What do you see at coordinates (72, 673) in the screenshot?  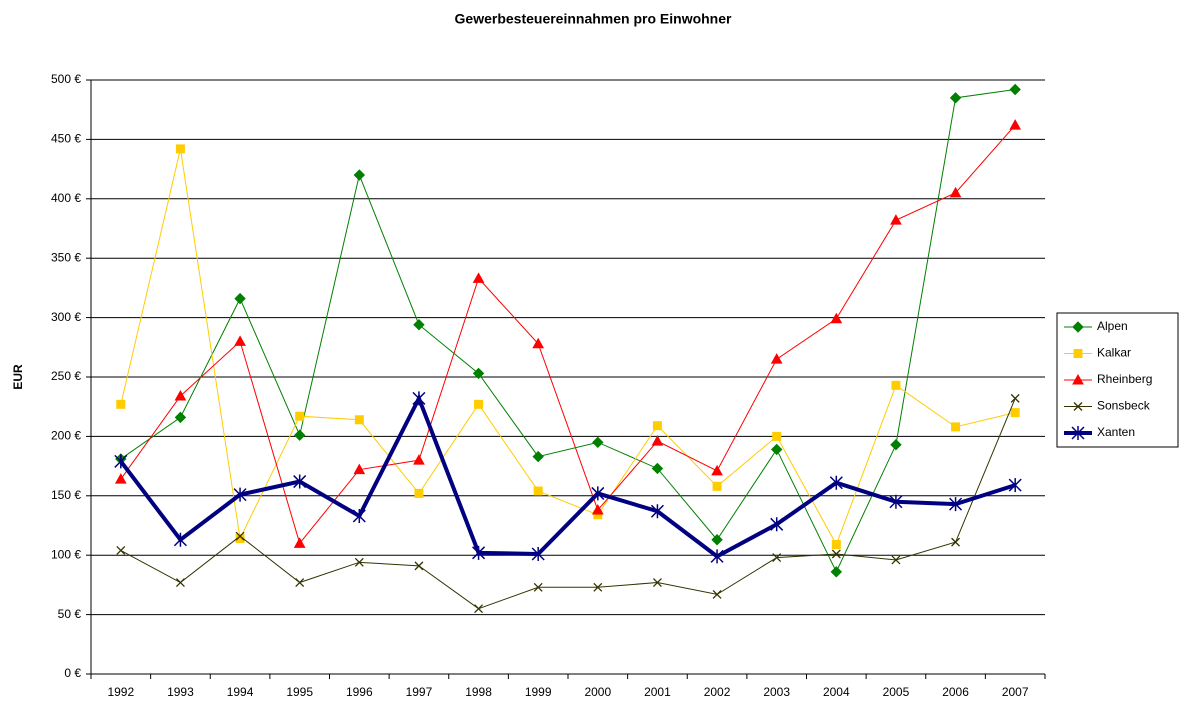 I see `y-tick-label: 0 €` at bounding box center [72, 673].